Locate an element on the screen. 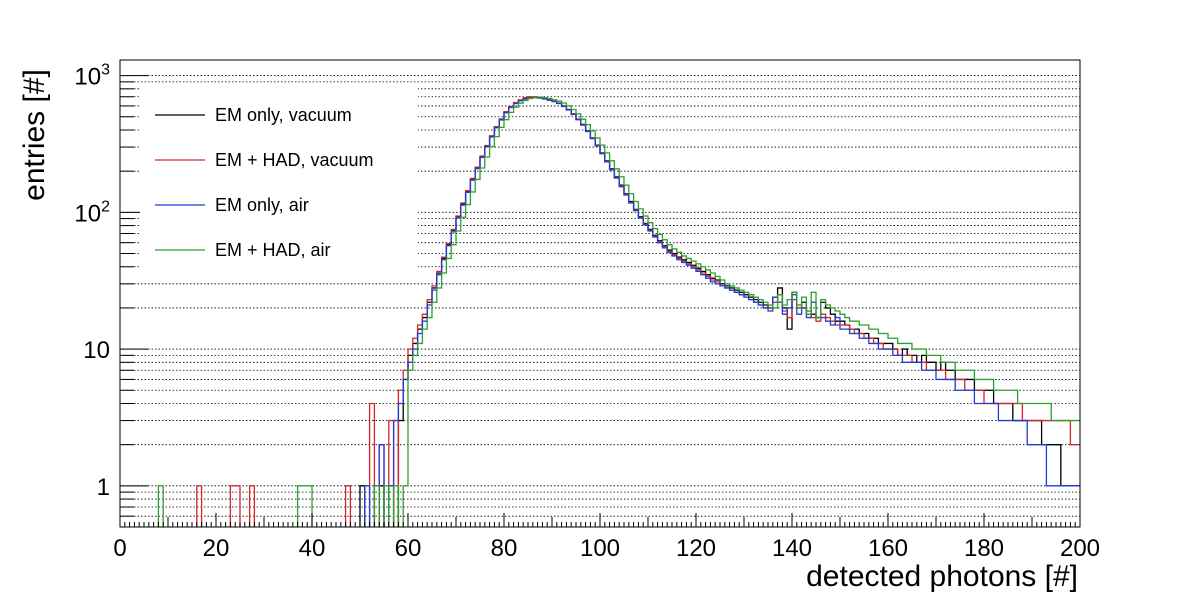 This screenshot has height=600, width=1200. x-tick-label: 0 is located at coordinates (119, 548).